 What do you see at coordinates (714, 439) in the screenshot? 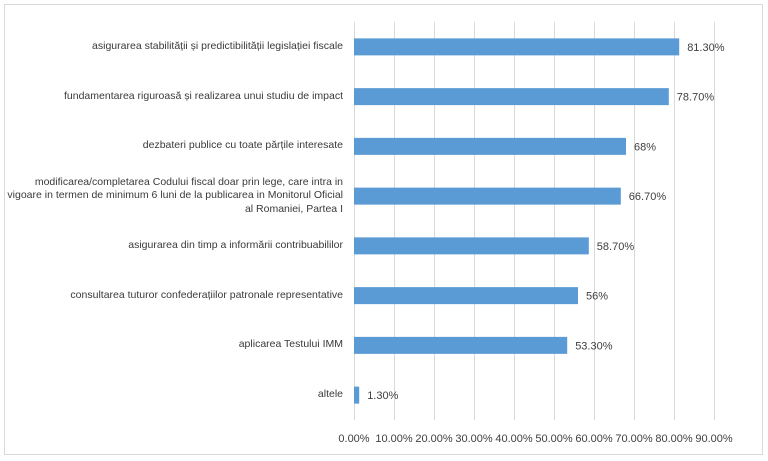
I see `x-tick-label: 90.00%` at bounding box center [714, 439].